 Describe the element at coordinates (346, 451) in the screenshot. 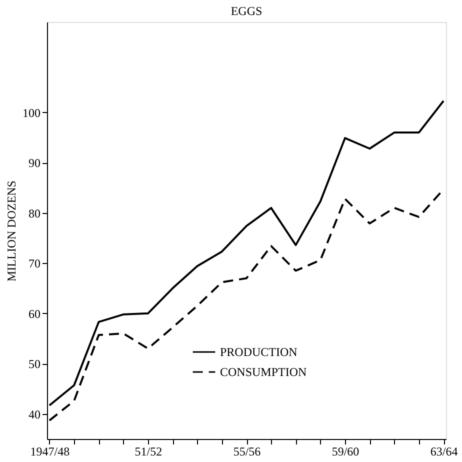

I see `x-tick-label: 59/60` at that location.